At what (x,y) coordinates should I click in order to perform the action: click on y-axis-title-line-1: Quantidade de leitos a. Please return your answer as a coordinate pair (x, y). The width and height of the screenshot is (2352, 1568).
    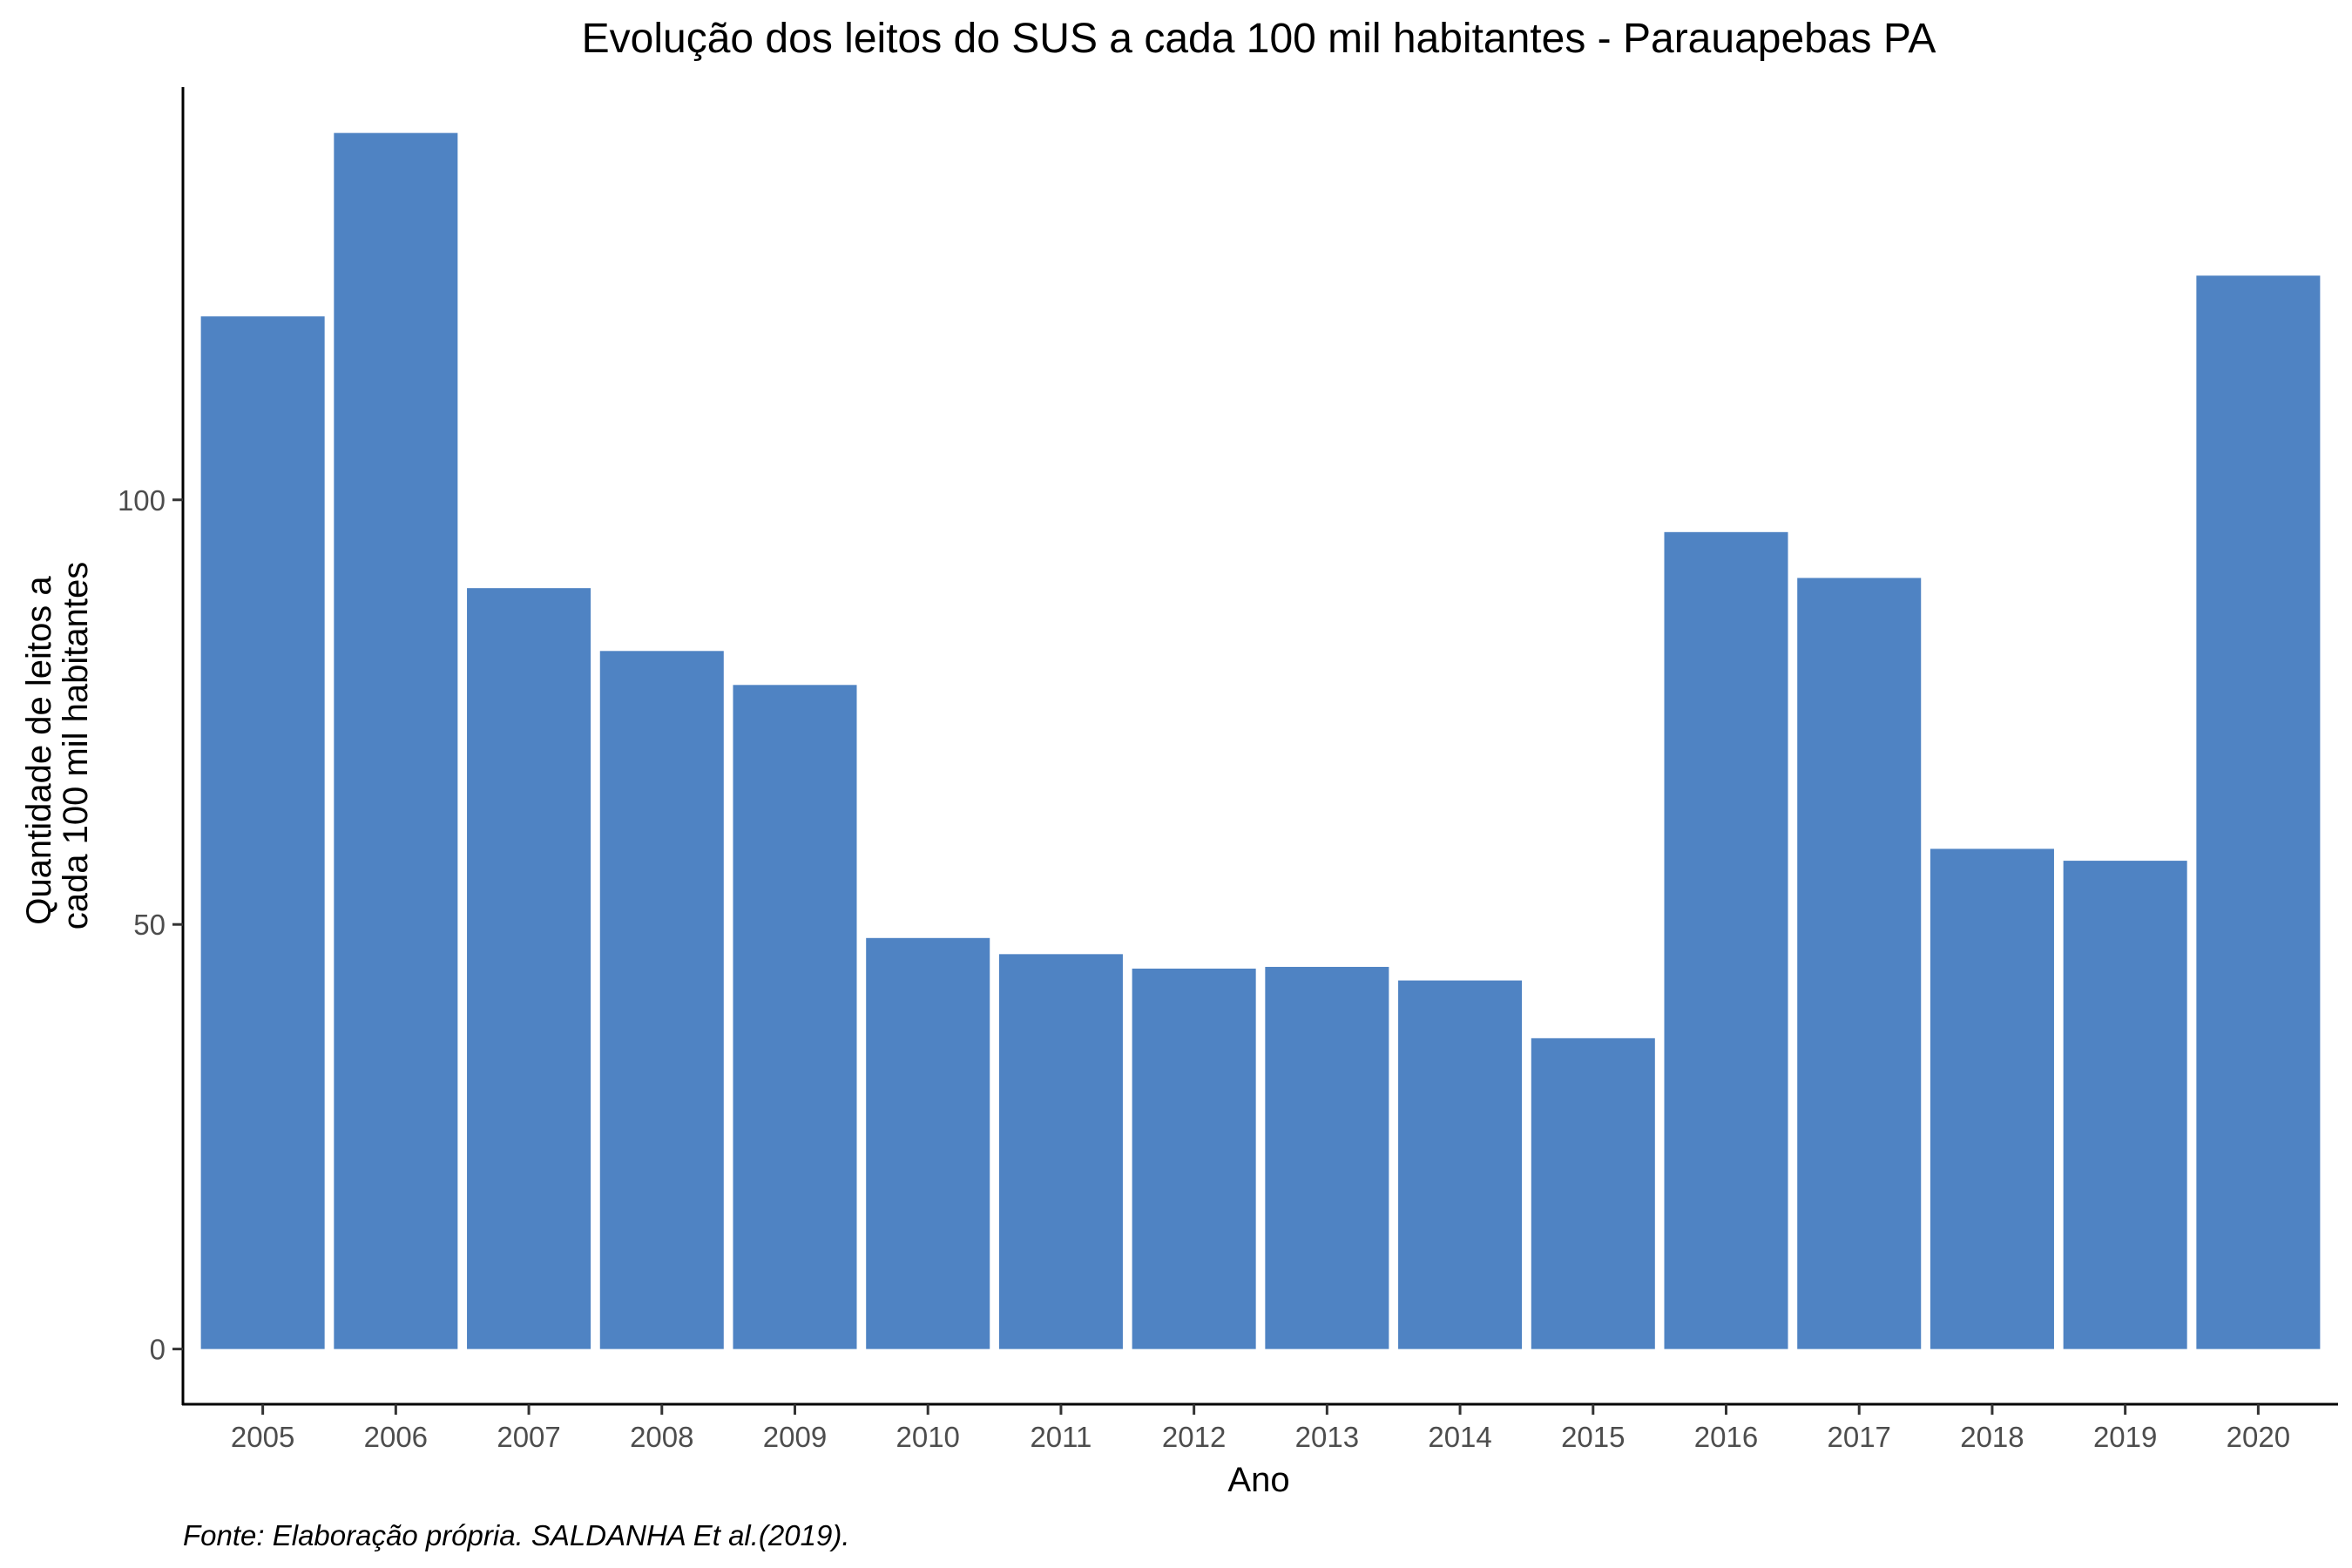
    Looking at the image, I should click on (39, 751).